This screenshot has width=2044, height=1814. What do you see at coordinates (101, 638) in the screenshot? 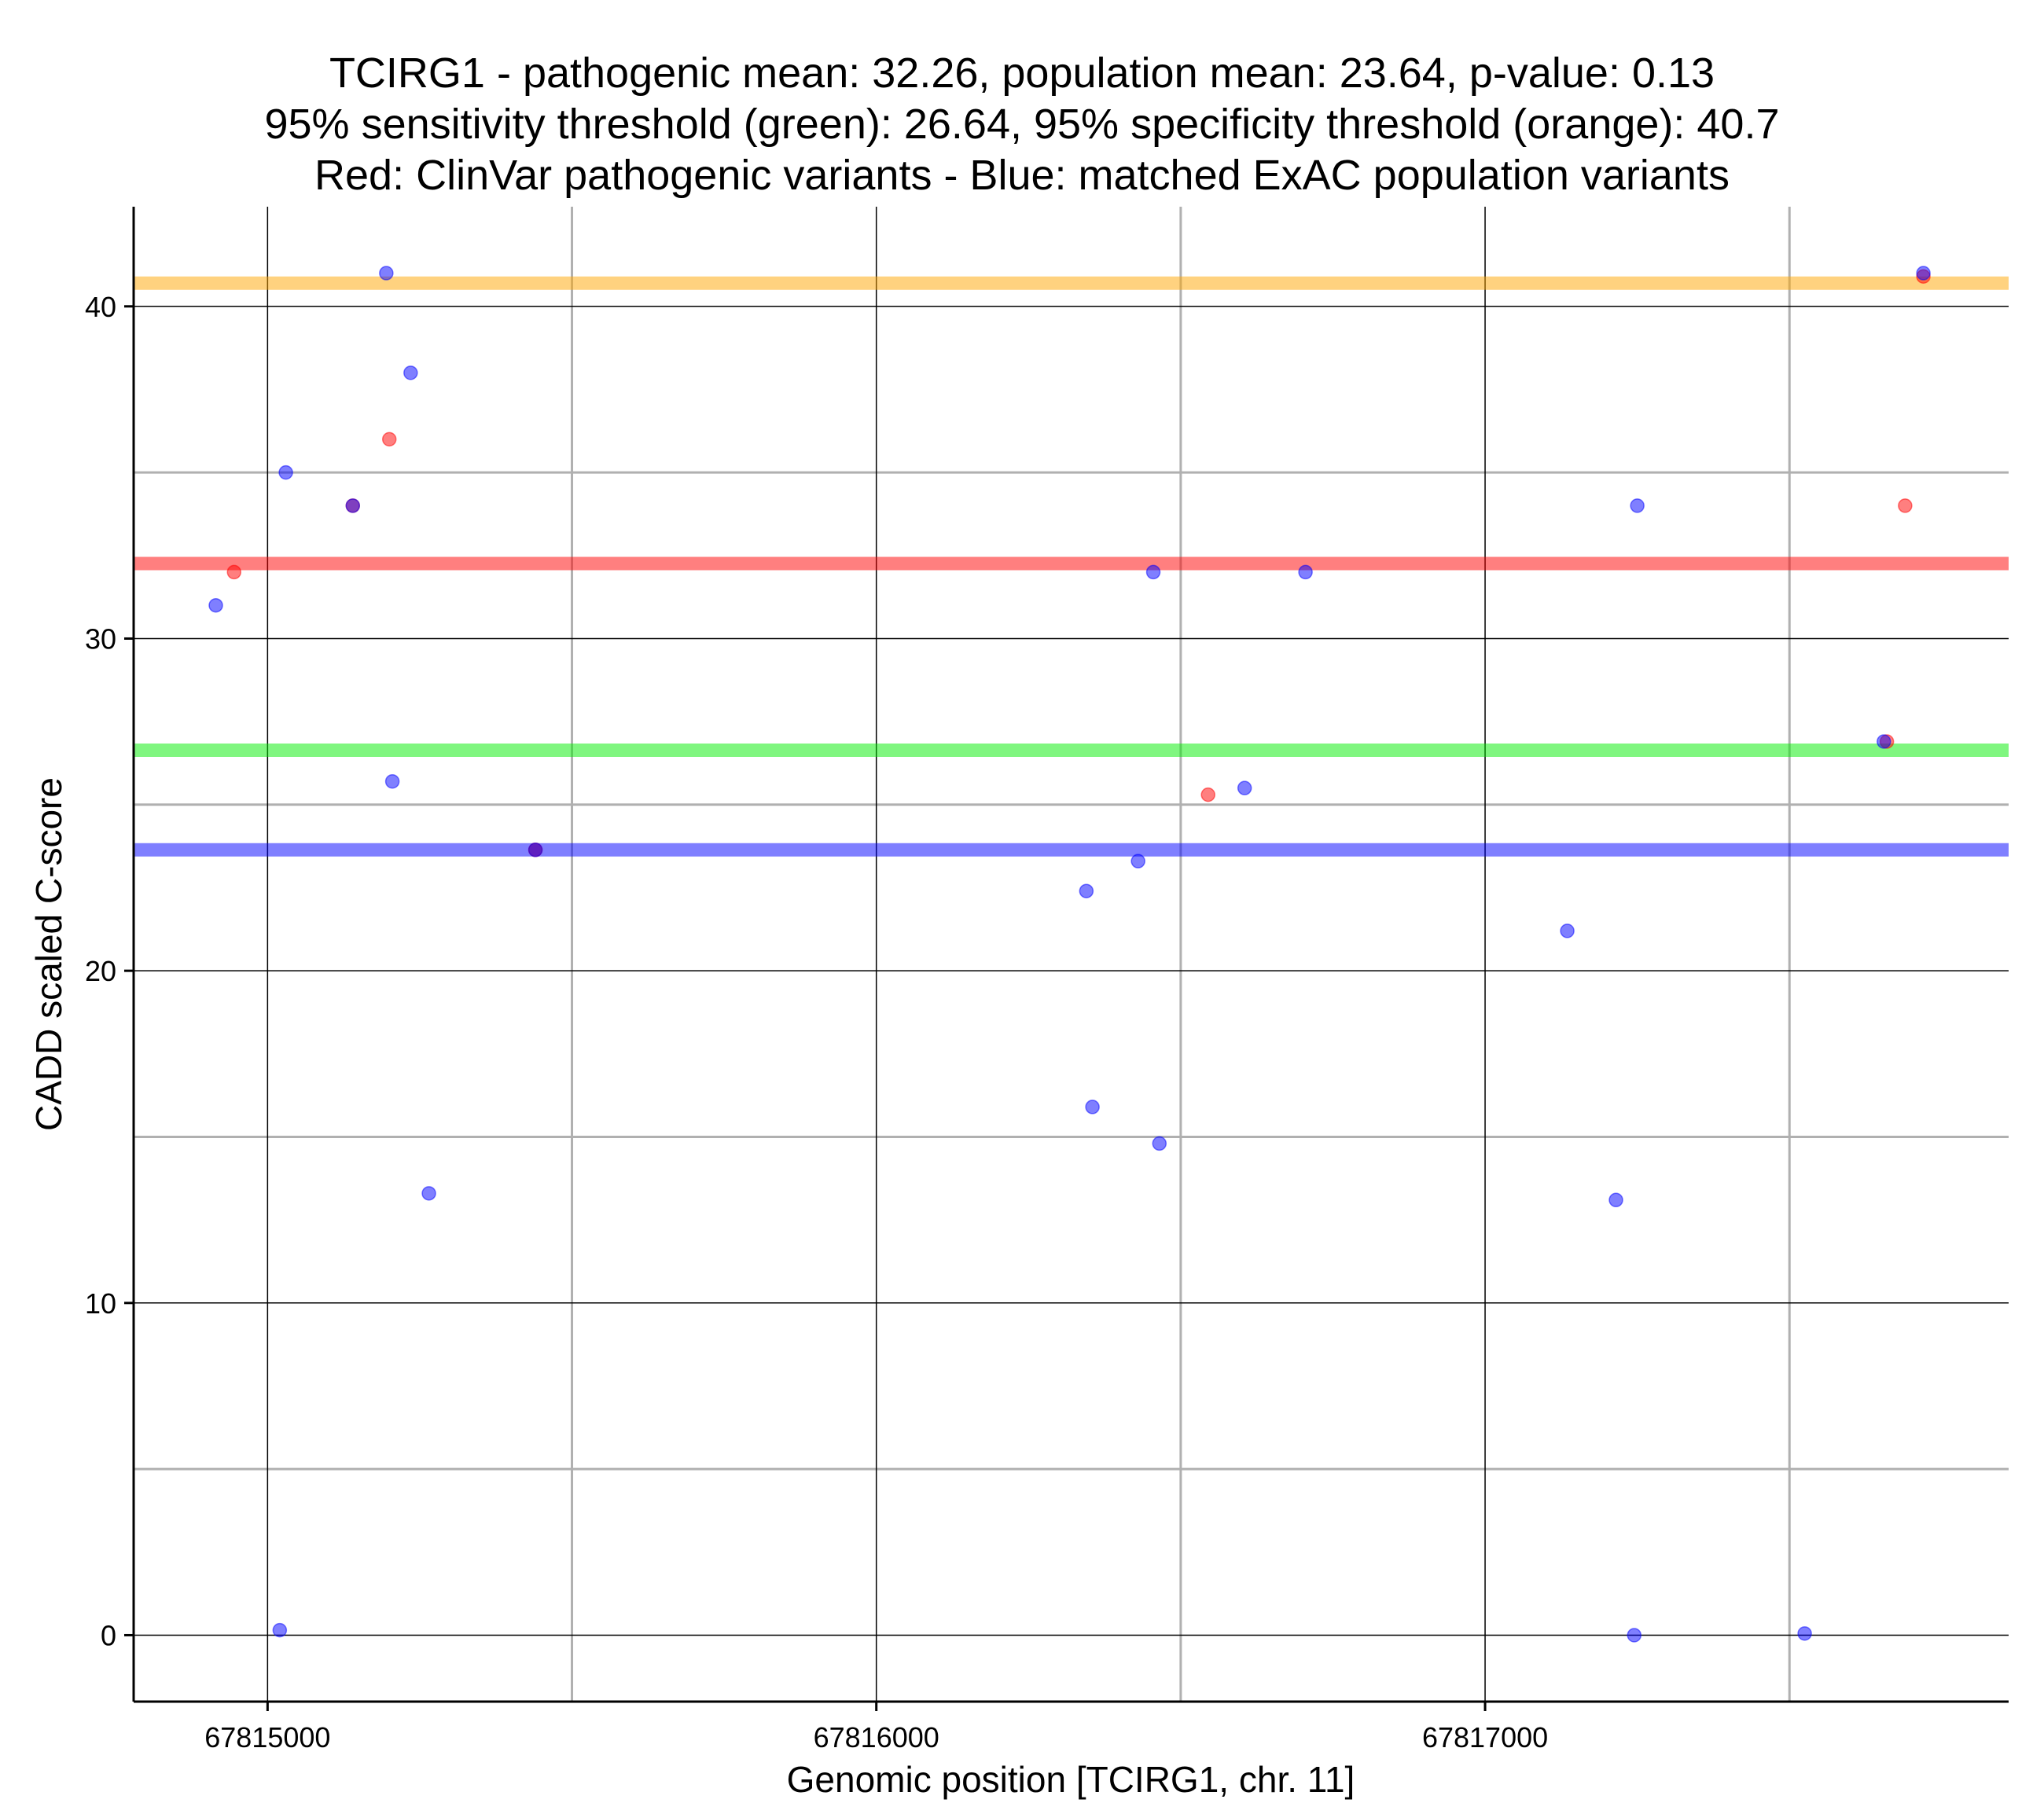
I see `y-tick-label: 30` at bounding box center [101, 638].